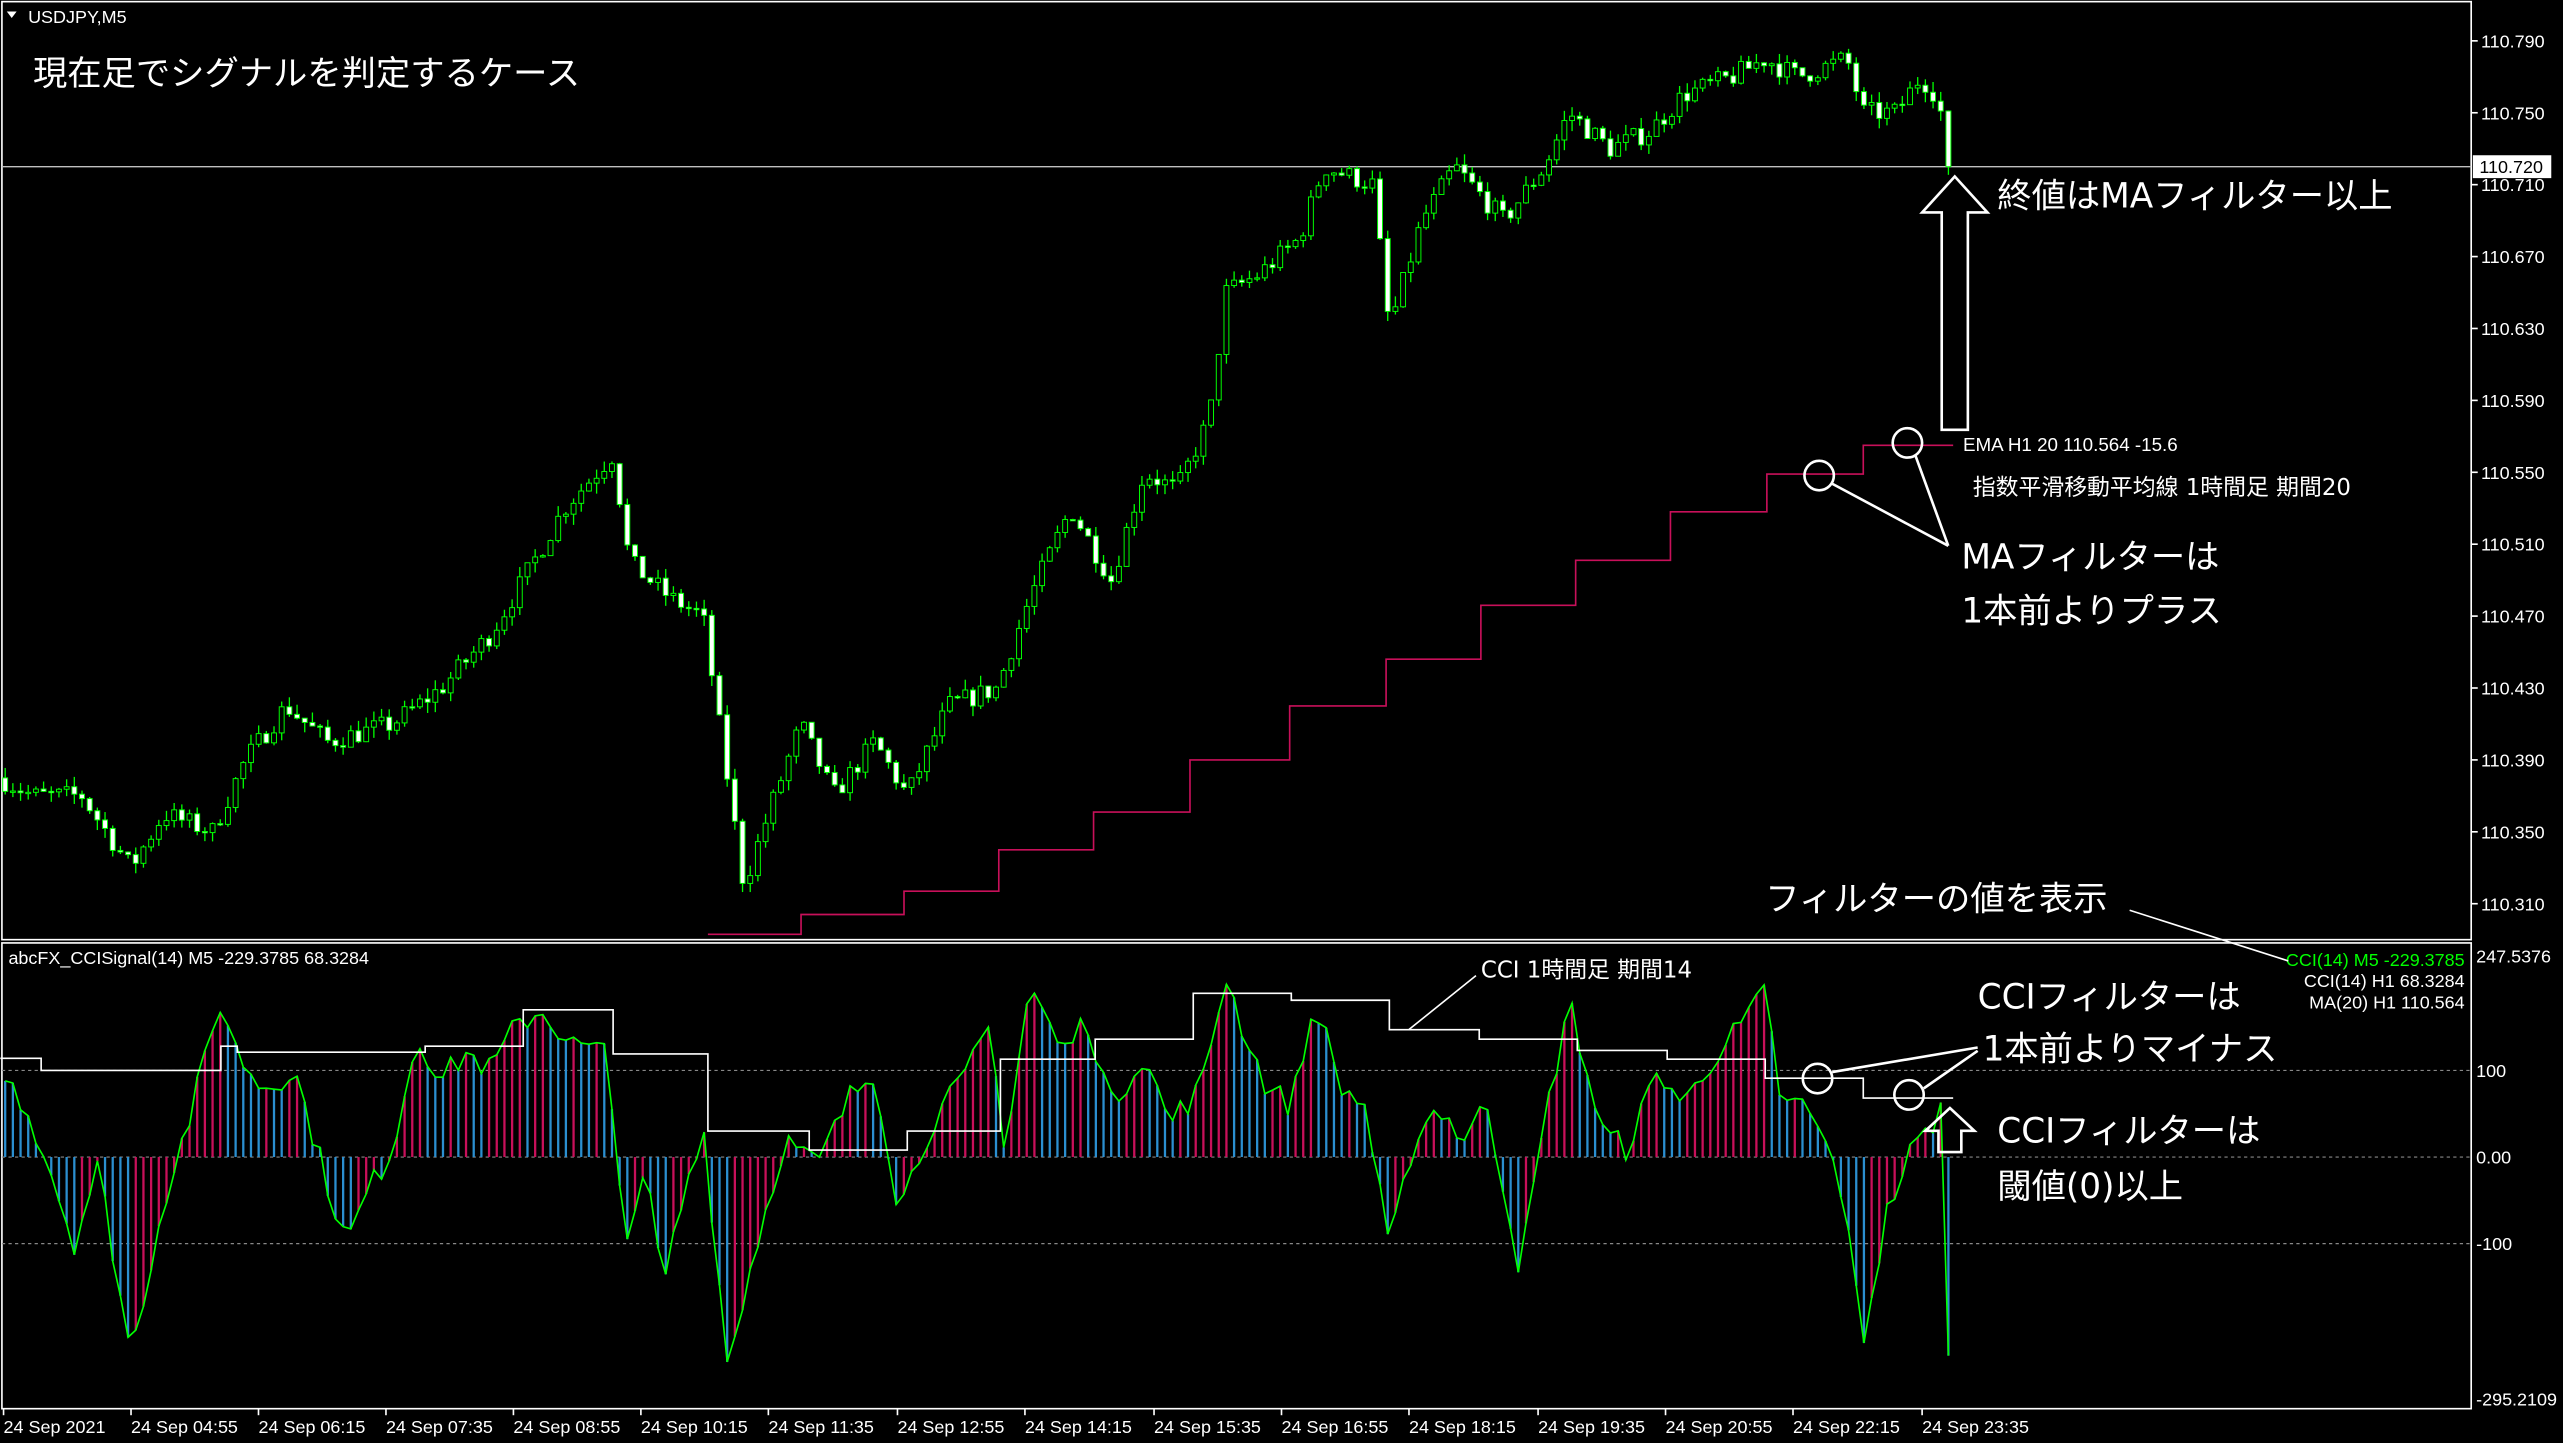  Describe the element at coordinates (1890, 501) in the screenshot. I see `pointer-lines-ma` at that location.